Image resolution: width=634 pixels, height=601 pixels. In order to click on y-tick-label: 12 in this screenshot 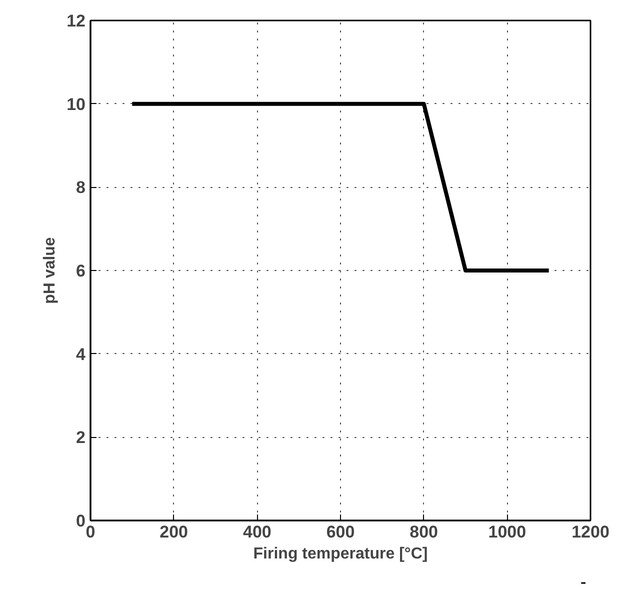, I will do `click(76, 21)`.